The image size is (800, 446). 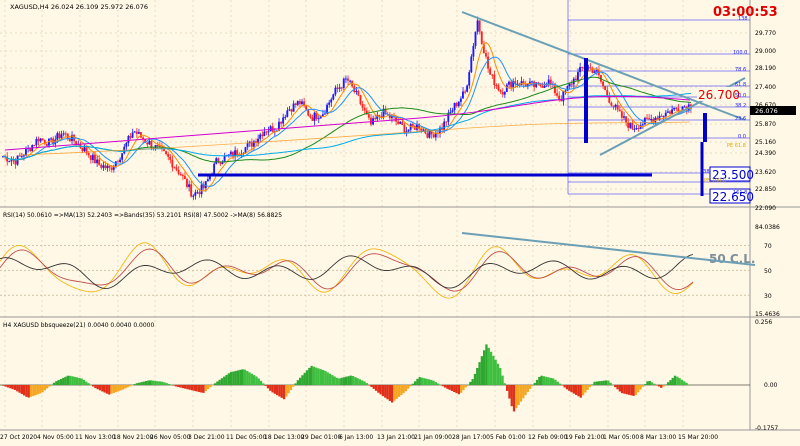 I want to click on fib-label: 50.0, so click(x=740, y=96).